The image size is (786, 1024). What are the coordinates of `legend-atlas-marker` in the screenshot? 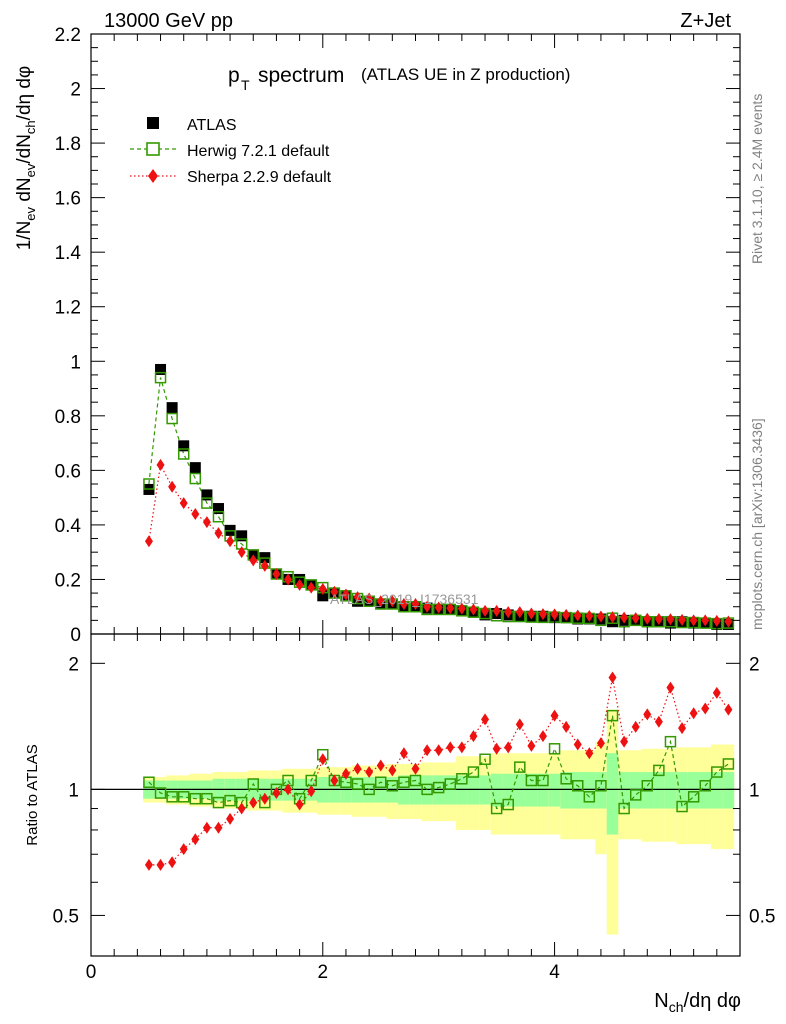 It's located at (153, 123).